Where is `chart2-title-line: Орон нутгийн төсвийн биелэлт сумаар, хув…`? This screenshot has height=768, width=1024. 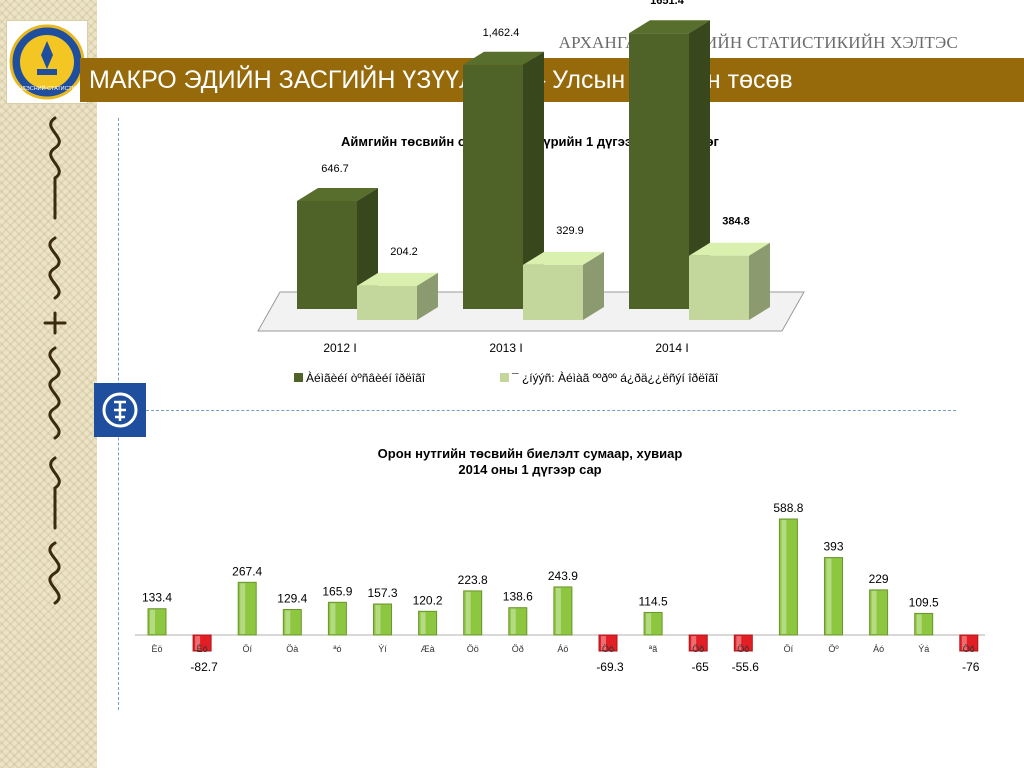 chart2-title-line: Орон нутгийн төсвийн биелэлт сумаар, хув… is located at coordinates (530, 453).